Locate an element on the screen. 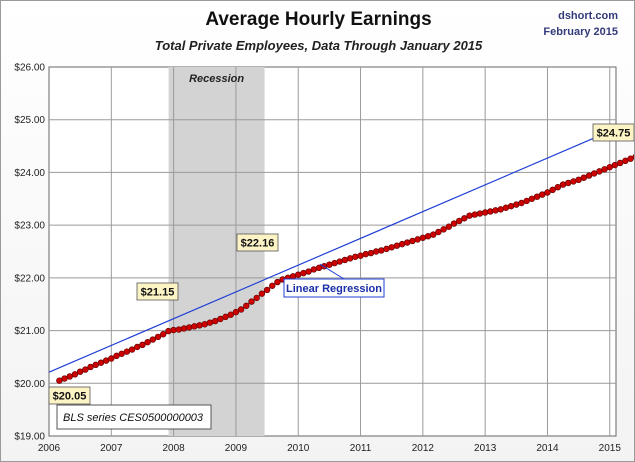  regression-label: Linear Regression is located at coordinates (334, 289).